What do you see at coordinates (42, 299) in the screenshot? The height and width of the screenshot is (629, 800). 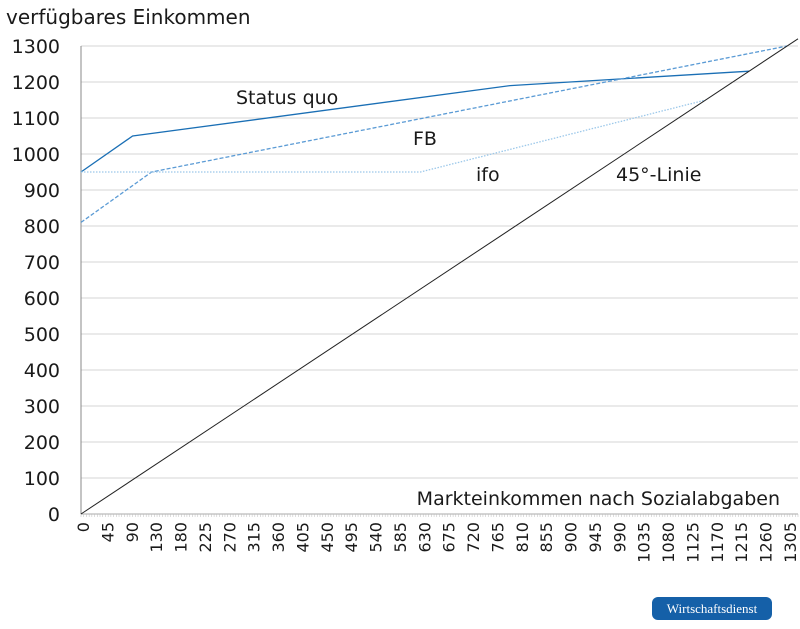 I see `y-tick-label: 600` at bounding box center [42, 299].